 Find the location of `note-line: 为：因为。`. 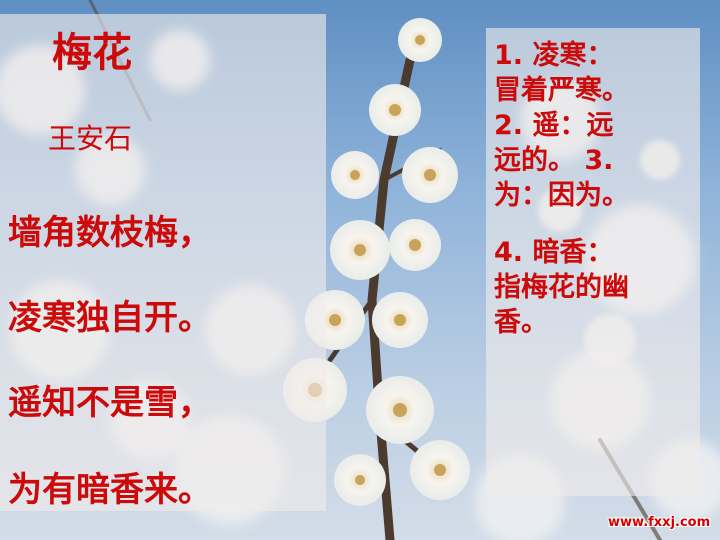

note-line: 为：因为。 is located at coordinates (561, 195).